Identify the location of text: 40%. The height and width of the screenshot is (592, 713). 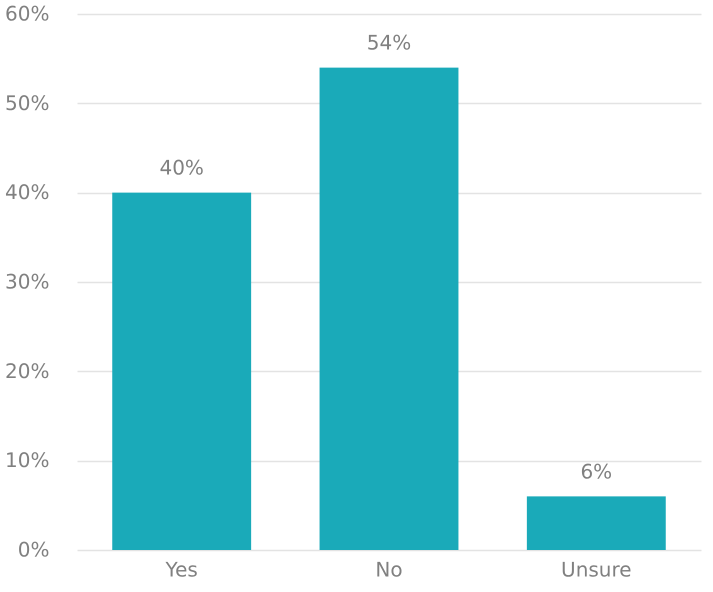
(181, 168).